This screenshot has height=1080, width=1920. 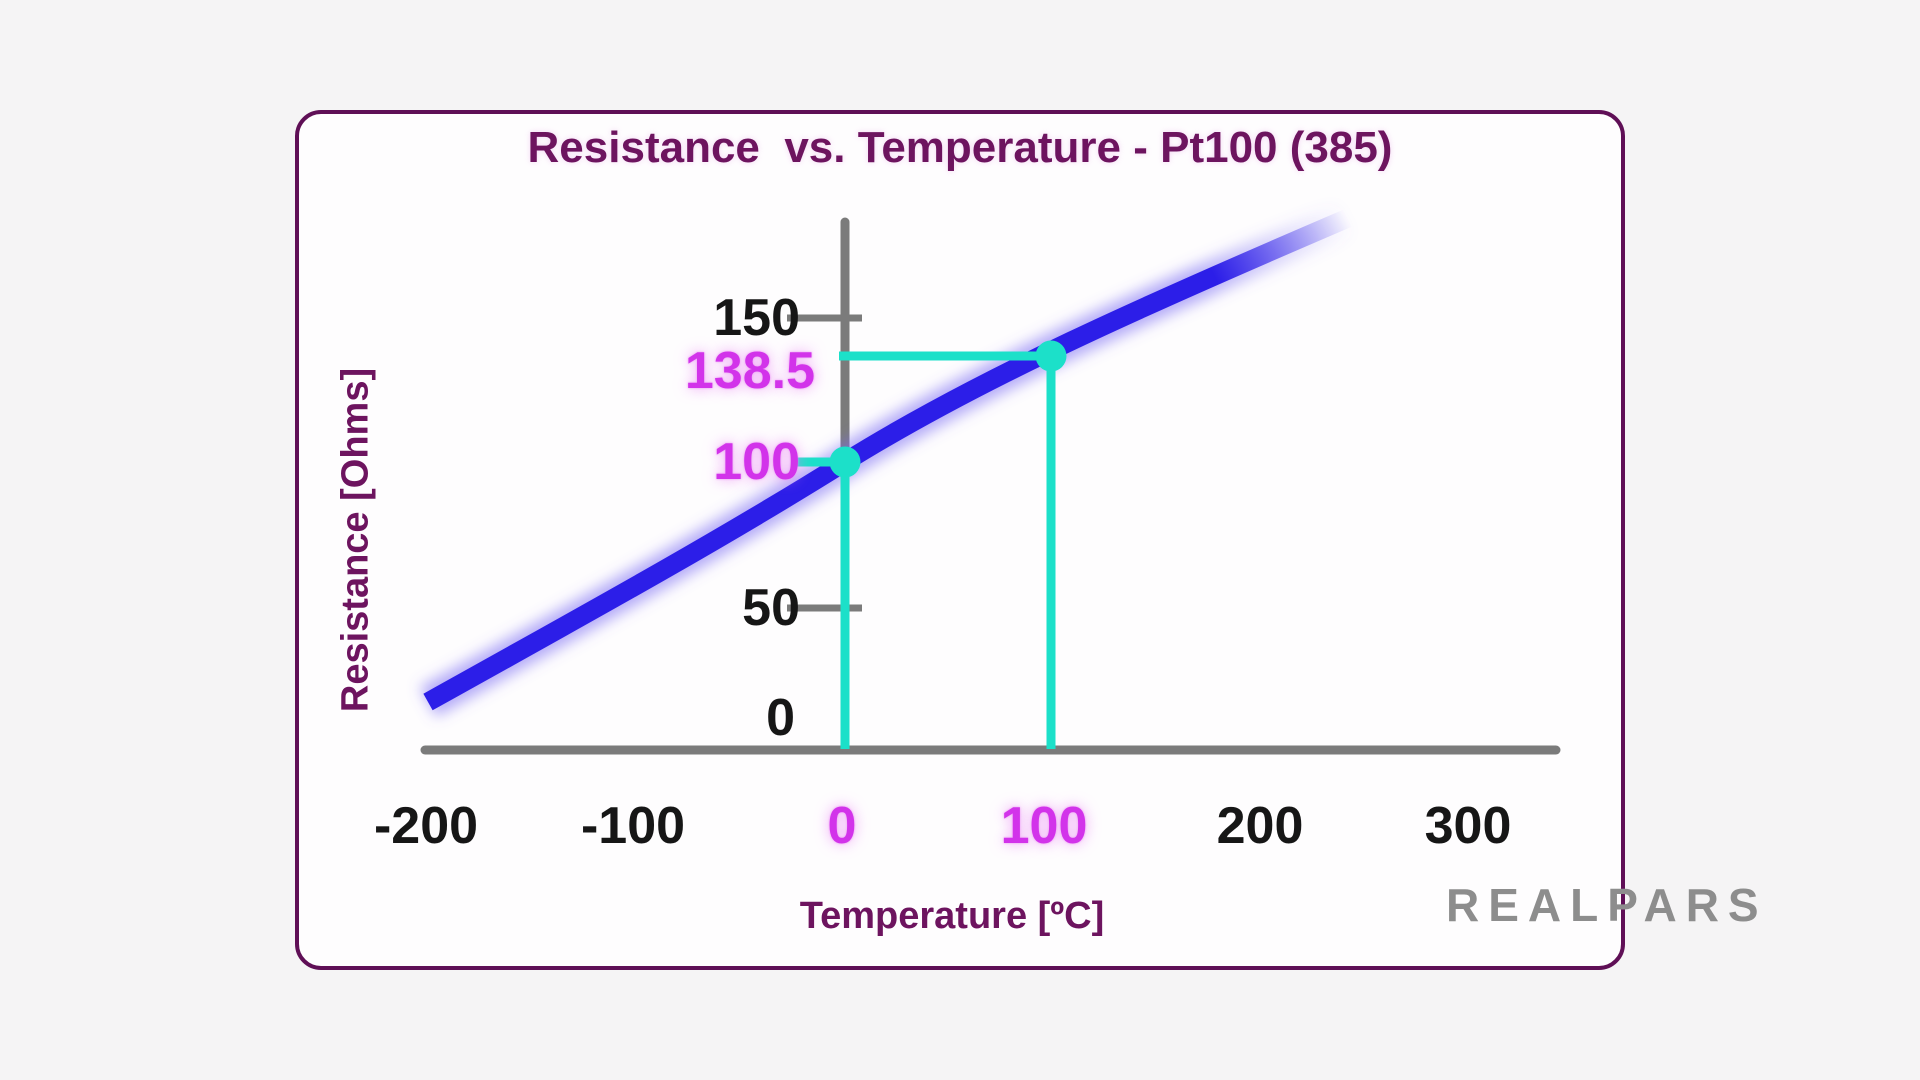 I want to click on x-tick-label-m100: -100, so click(x=633, y=826).